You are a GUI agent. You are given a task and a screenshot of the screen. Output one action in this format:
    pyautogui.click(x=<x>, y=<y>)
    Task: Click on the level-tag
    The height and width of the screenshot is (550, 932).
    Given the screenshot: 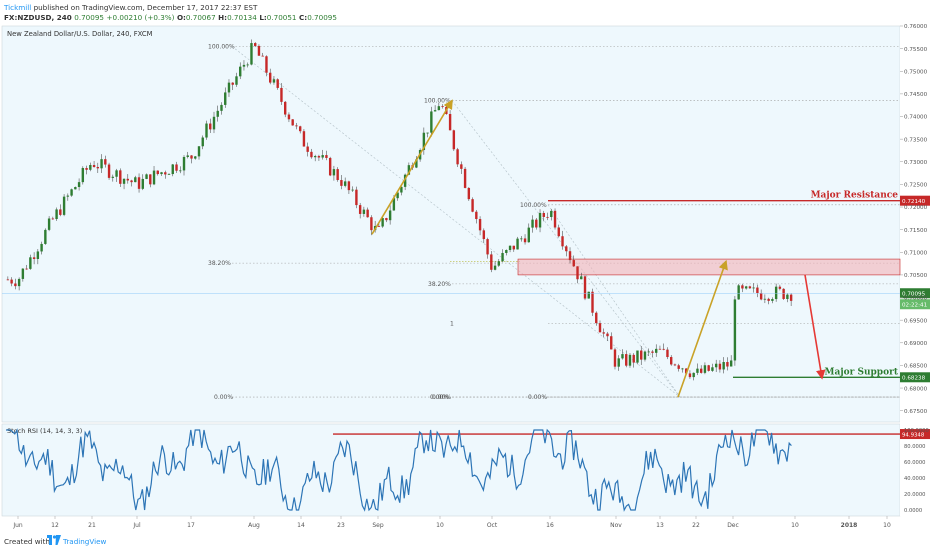 What is the action you would take?
    pyautogui.click(x=915, y=377)
    